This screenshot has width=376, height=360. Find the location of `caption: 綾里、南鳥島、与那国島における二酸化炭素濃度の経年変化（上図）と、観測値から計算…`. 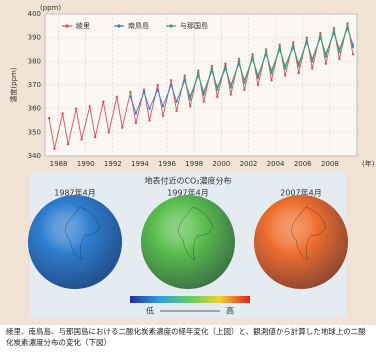

caption: 綾里、南鳥島、与那国島における二酸化炭素濃度の経年変化（上図）と、観測値から計算… is located at coordinates (186, 337).